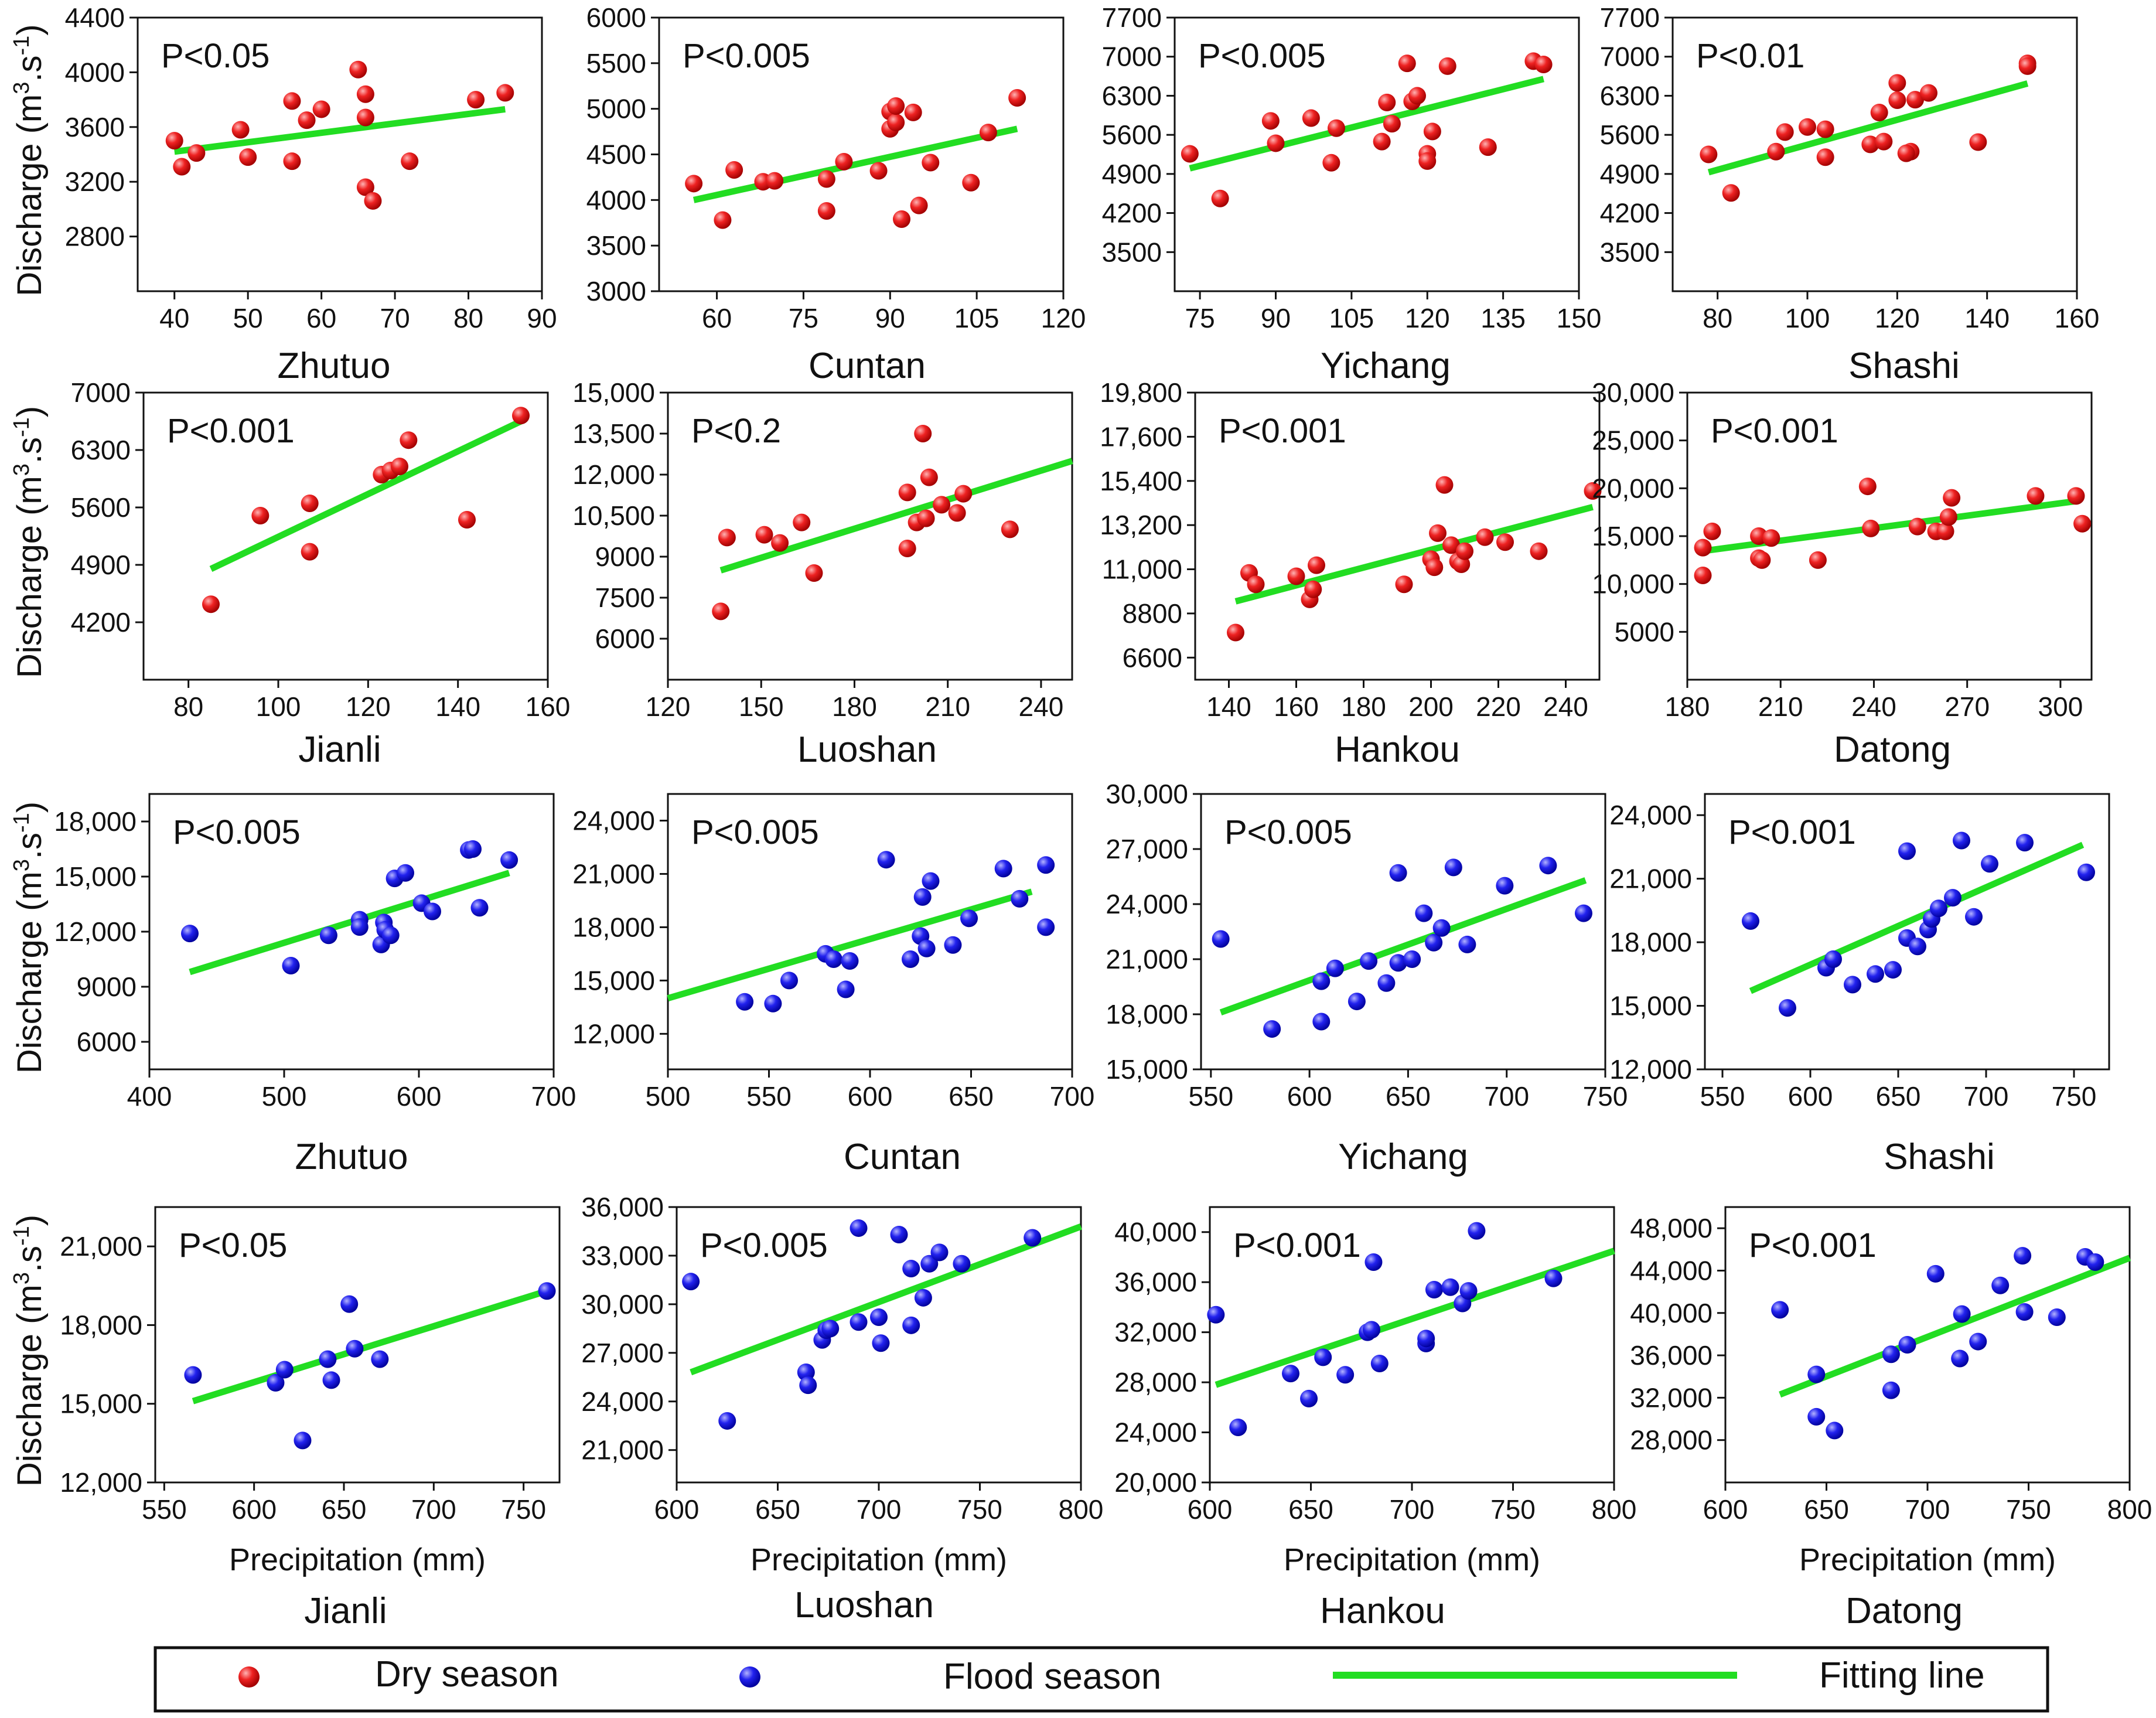  What do you see at coordinates (1904, 366) in the screenshot?
I see `station-label: Shashi` at bounding box center [1904, 366].